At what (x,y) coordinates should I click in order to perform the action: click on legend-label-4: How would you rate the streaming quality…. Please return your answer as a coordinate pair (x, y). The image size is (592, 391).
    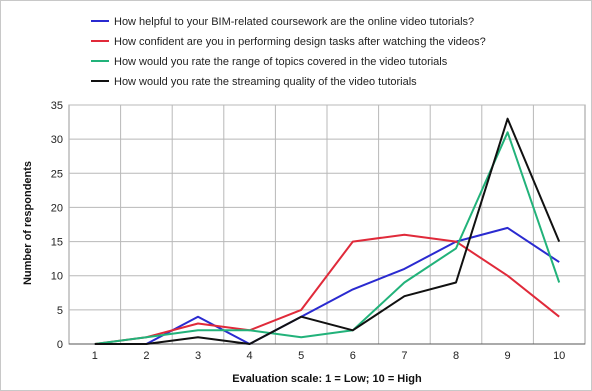
    Looking at the image, I should click on (265, 82).